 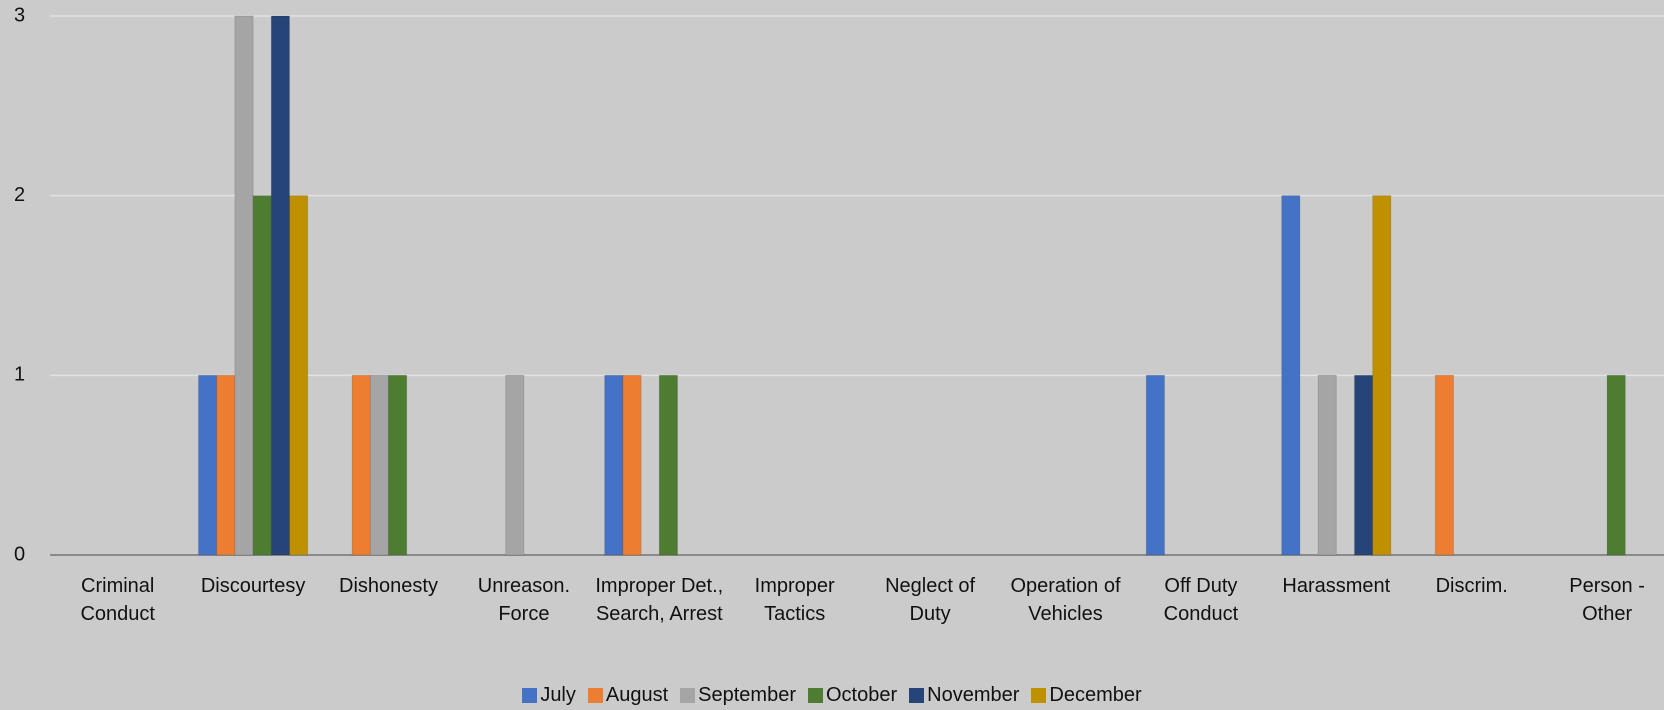 I want to click on y-tick-label: 2, so click(x=19, y=195).